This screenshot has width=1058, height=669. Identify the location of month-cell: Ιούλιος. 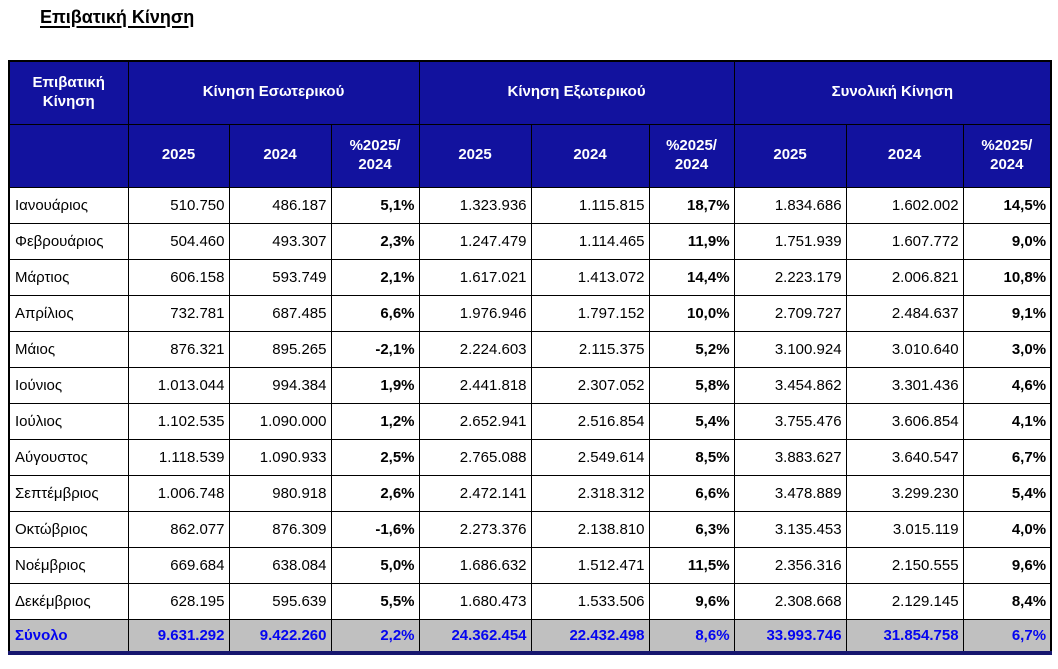
(68, 421).